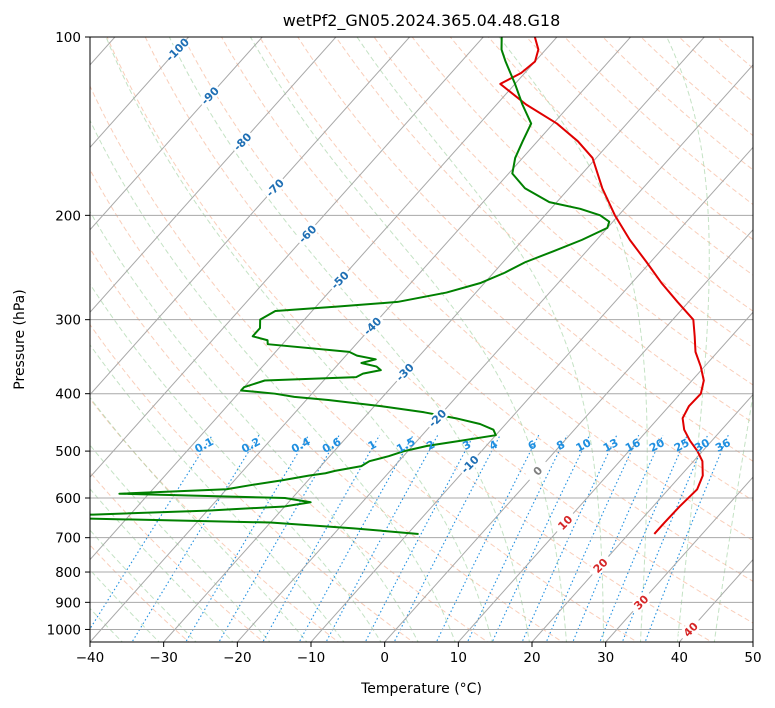 The height and width of the screenshot is (708, 775). What do you see at coordinates (611, 445) in the screenshot?
I see `mixing-ratio-label: 13` at bounding box center [611, 445].